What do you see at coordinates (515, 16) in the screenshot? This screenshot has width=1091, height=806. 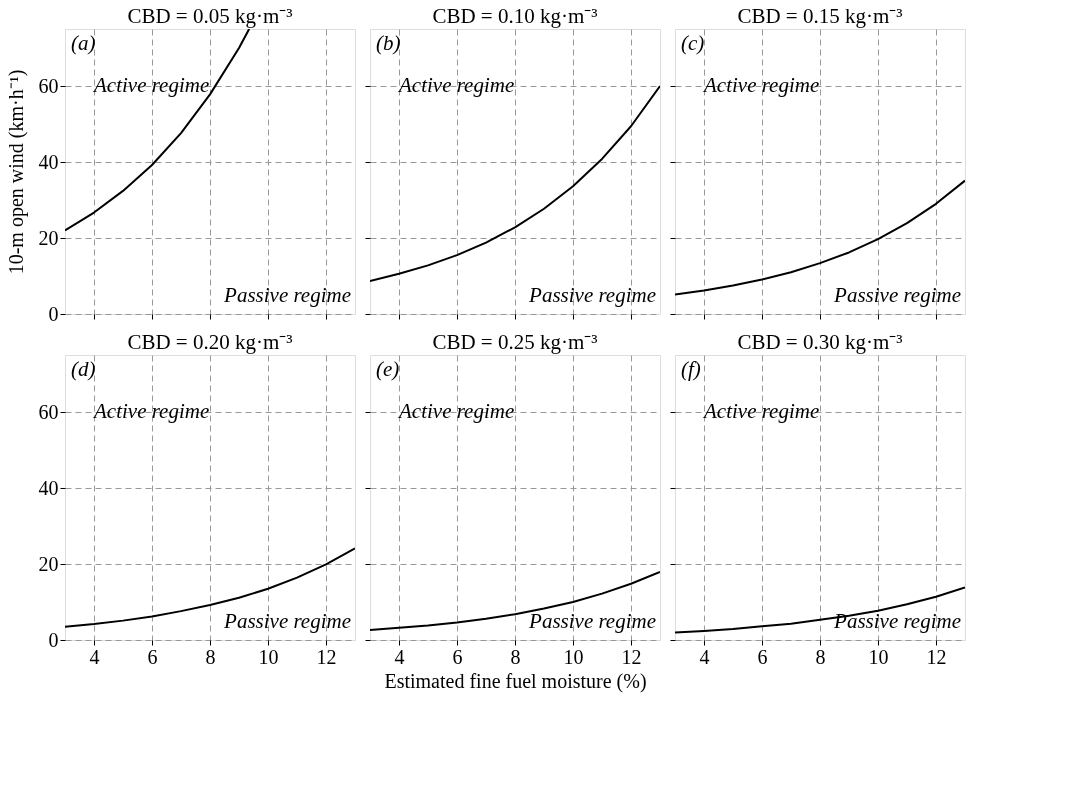 I see `chart-title: CBD = 0.10 kg·m⁻³` at bounding box center [515, 16].